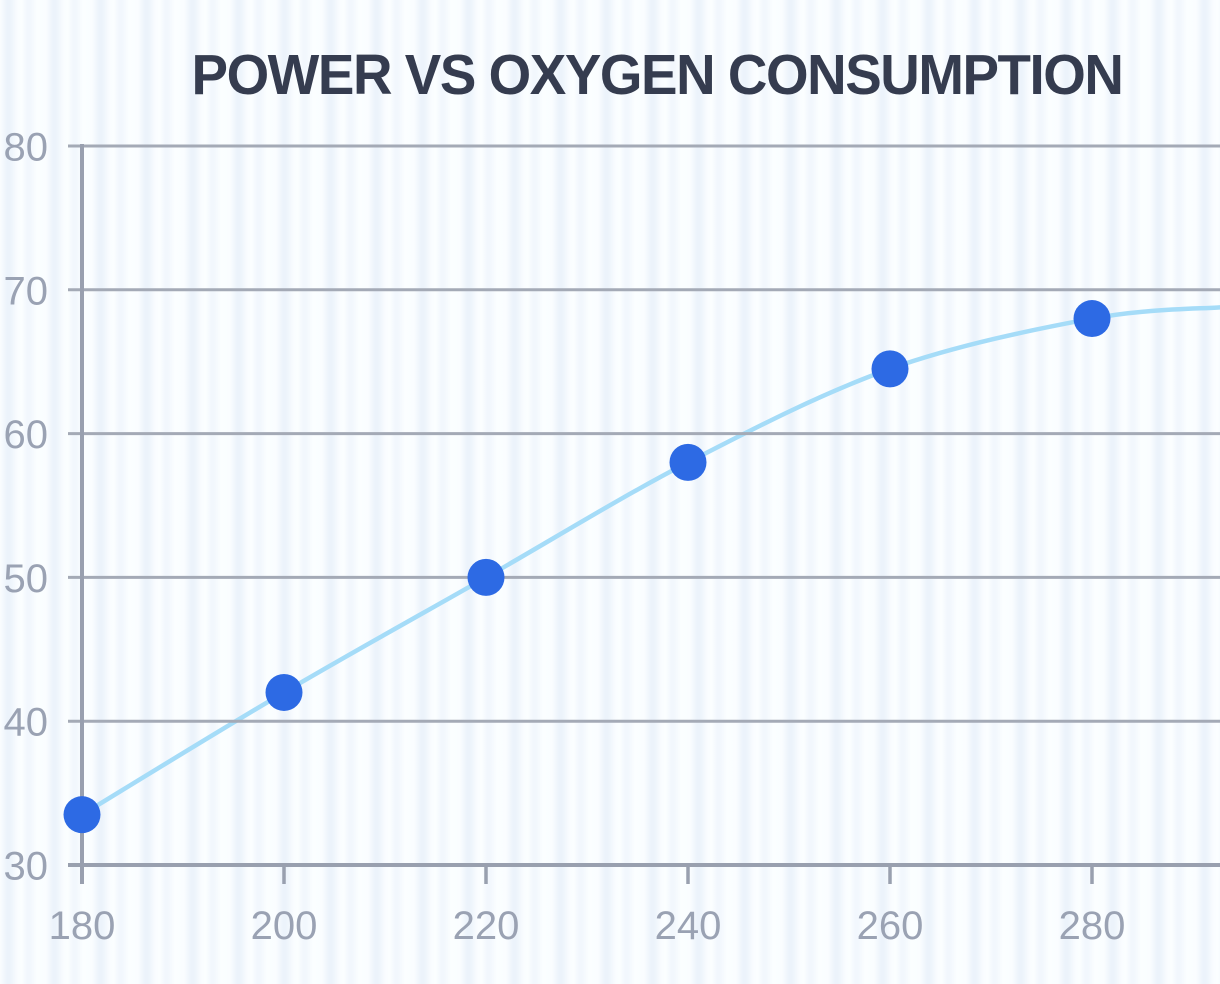 Image resolution: width=1220 pixels, height=984 pixels. I want to click on y-tick-label-40: 40, so click(26, 723).